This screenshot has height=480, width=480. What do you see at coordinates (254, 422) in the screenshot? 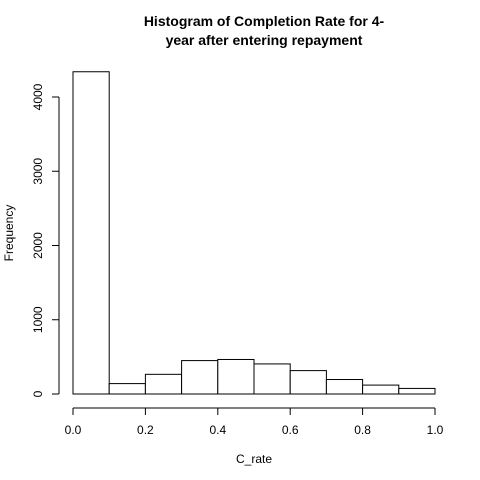
I see `x-axis: 0.0 0.2 0.4 0.6 0.8 1.0` at bounding box center [254, 422].